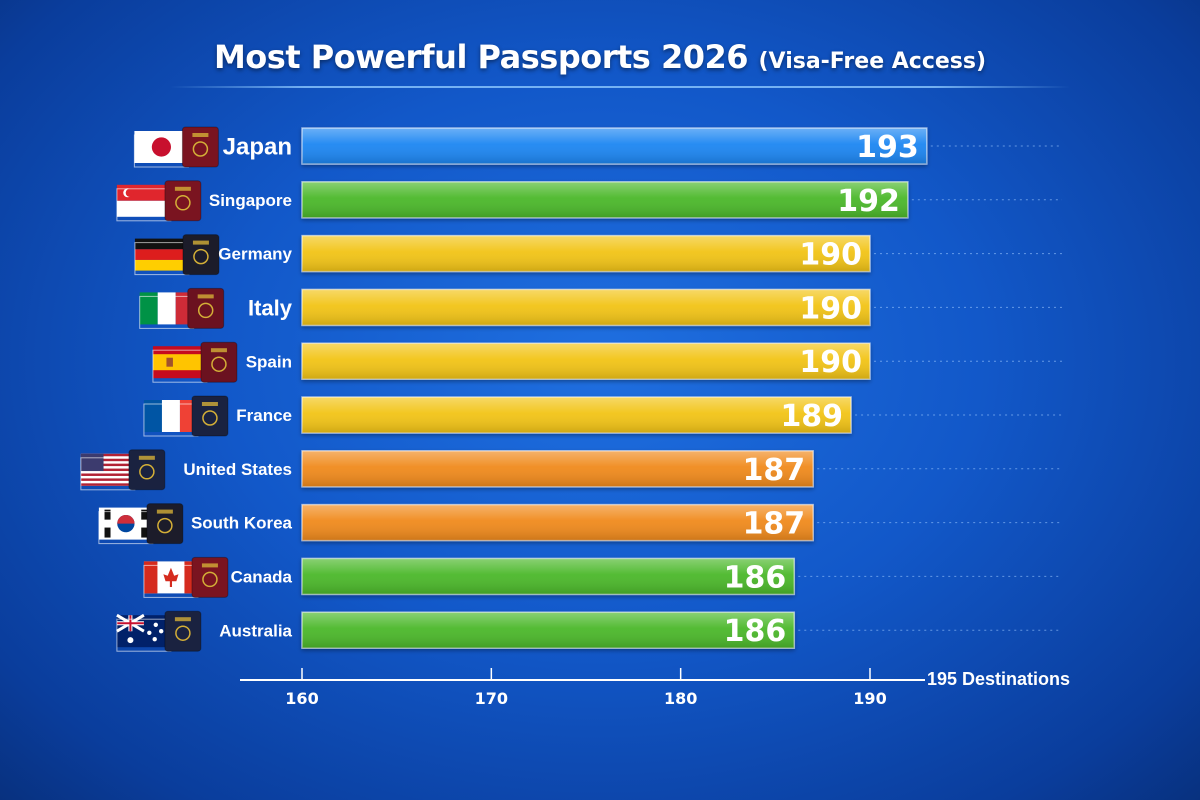 The height and width of the screenshot is (800, 1200). What do you see at coordinates (262, 577) in the screenshot?
I see `category-label: Canada` at bounding box center [262, 577].